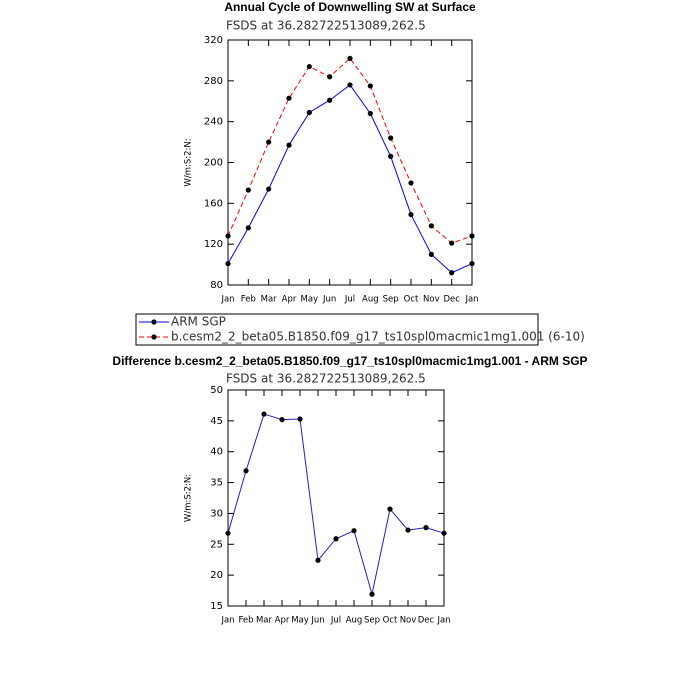 The width and height of the screenshot is (700, 700). Describe the element at coordinates (216, 606) in the screenshot. I see `y-tick-label: 15` at that location.